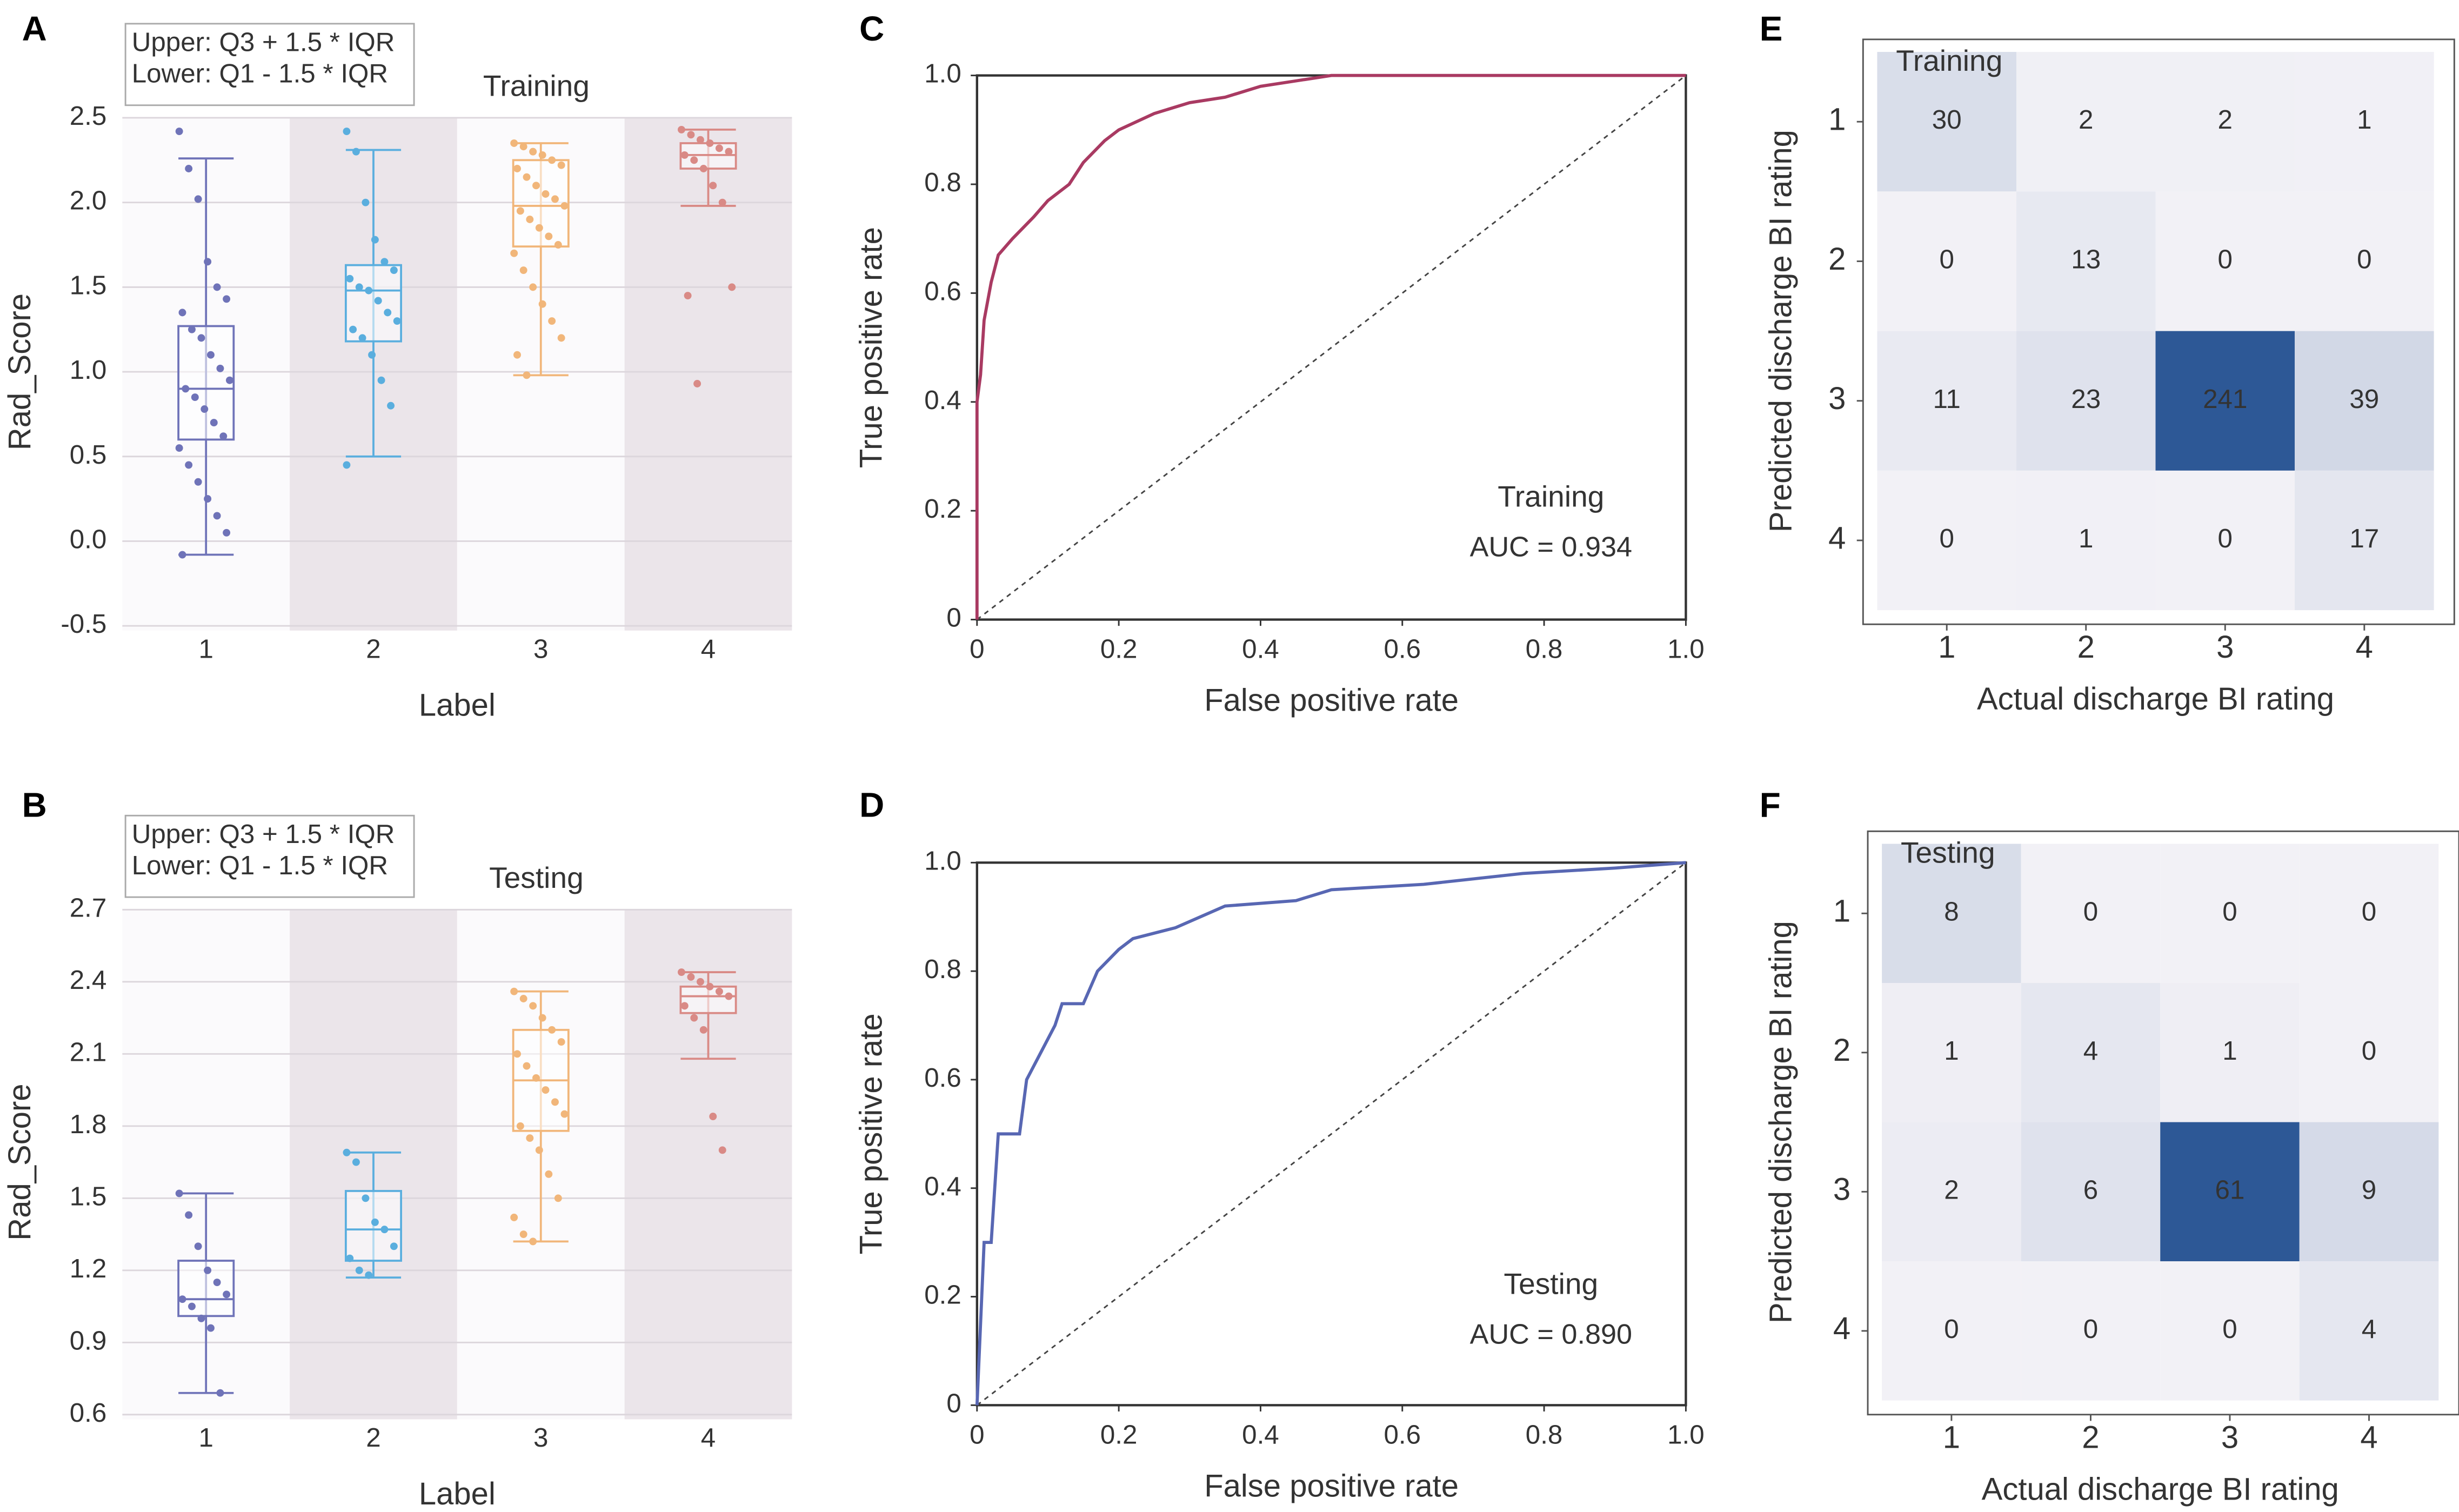 Image resolution: width=2459 pixels, height=1512 pixels. I want to click on y-tick-label: 0.0, so click(88, 539).